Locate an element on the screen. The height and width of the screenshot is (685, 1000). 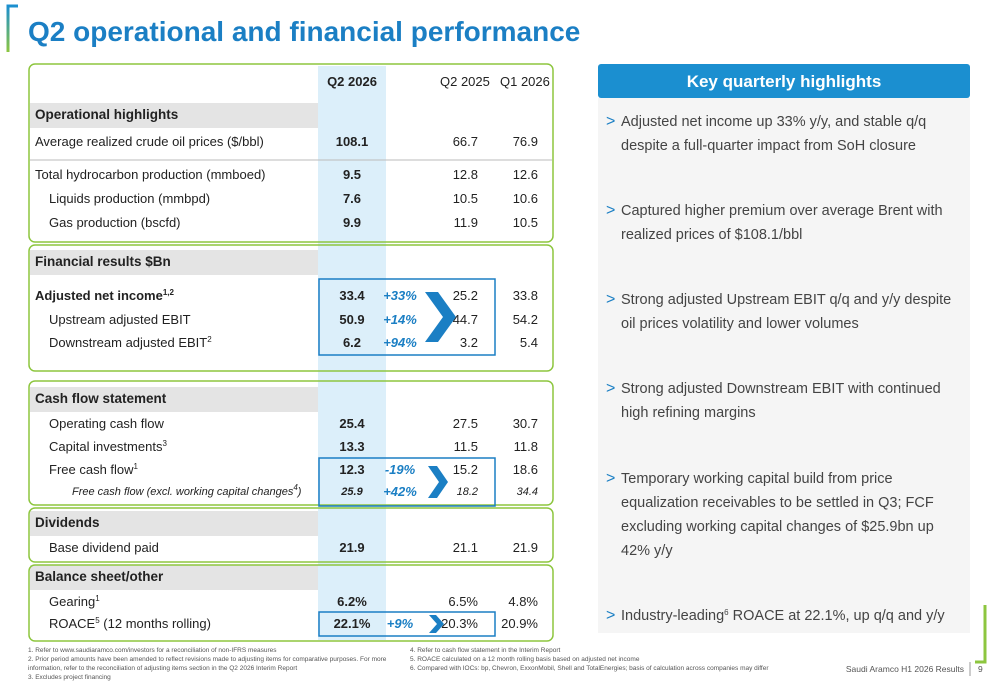
value-q2-2026: 9.5 is located at coordinates (352, 174).